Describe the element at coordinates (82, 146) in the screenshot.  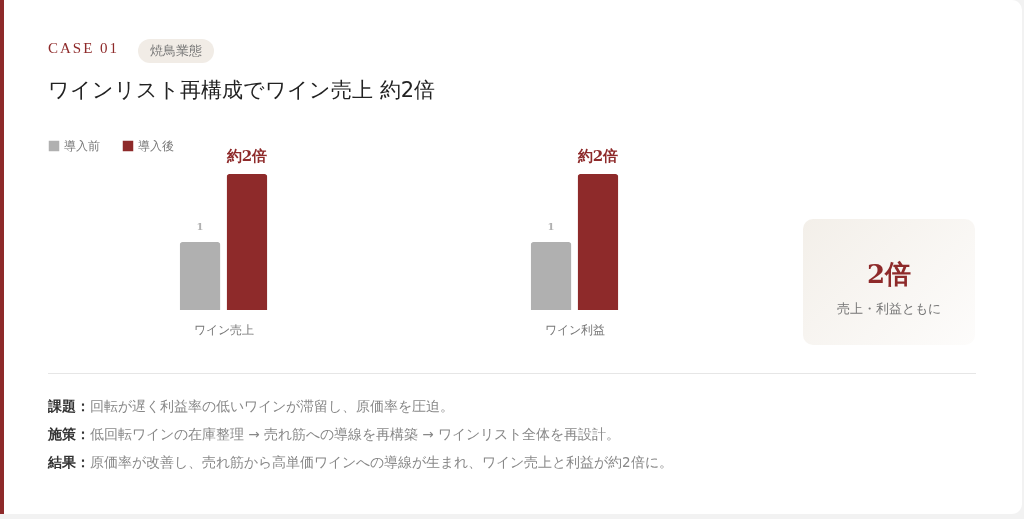
I see `legend-label: 導入前` at that location.